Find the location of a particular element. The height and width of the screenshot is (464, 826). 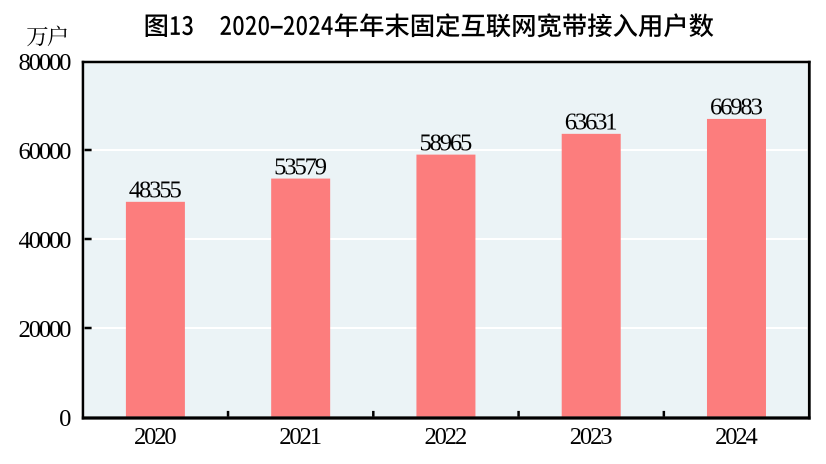

svg-text: 2024 is located at coordinates (736, 436).